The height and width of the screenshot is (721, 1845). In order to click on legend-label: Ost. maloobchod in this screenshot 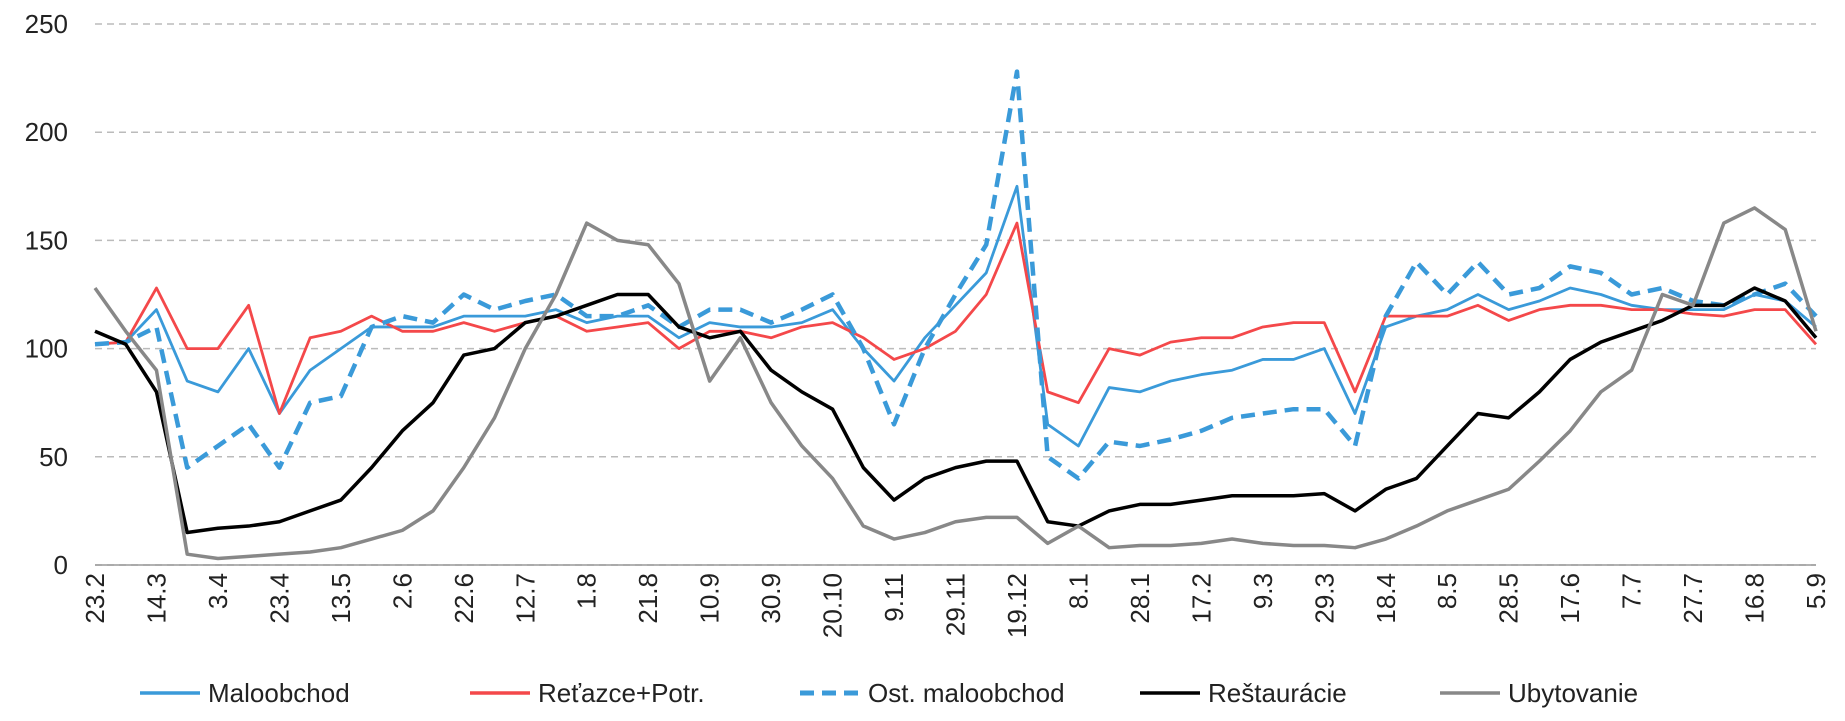, I will do `click(966, 693)`.